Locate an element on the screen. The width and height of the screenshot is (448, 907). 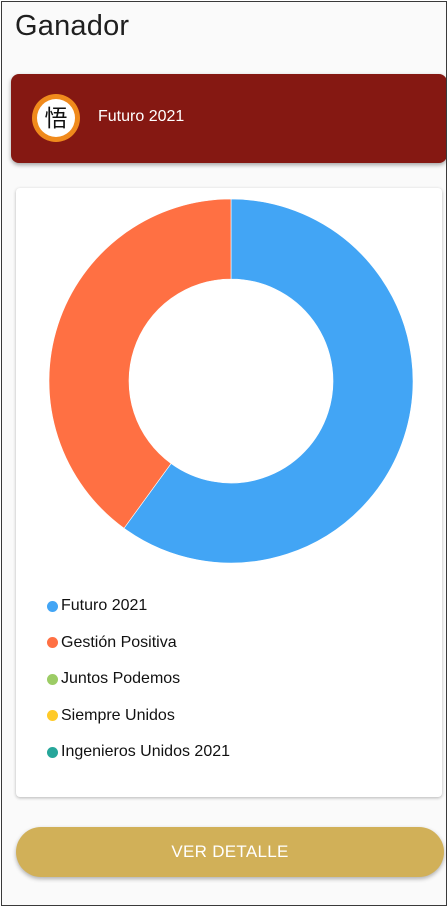
page-title: Ganador is located at coordinates (72, 26).